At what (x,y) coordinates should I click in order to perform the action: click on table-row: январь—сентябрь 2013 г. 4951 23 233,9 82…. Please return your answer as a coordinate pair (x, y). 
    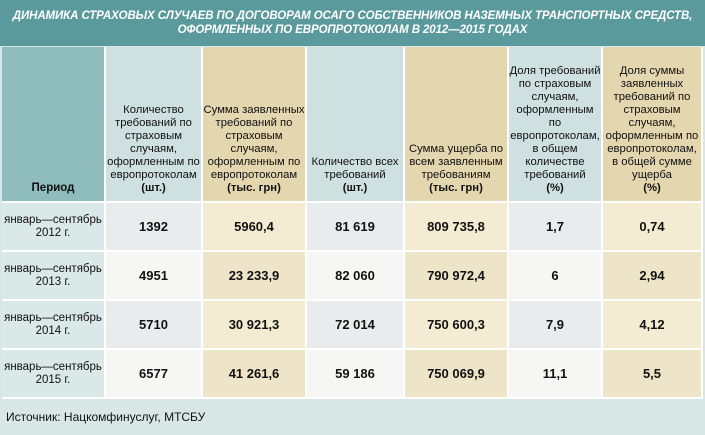
    Looking at the image, I should click on (352, 276).